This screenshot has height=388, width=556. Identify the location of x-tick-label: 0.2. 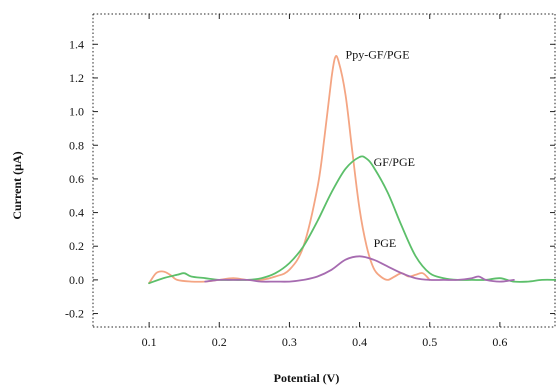
(219, 342).